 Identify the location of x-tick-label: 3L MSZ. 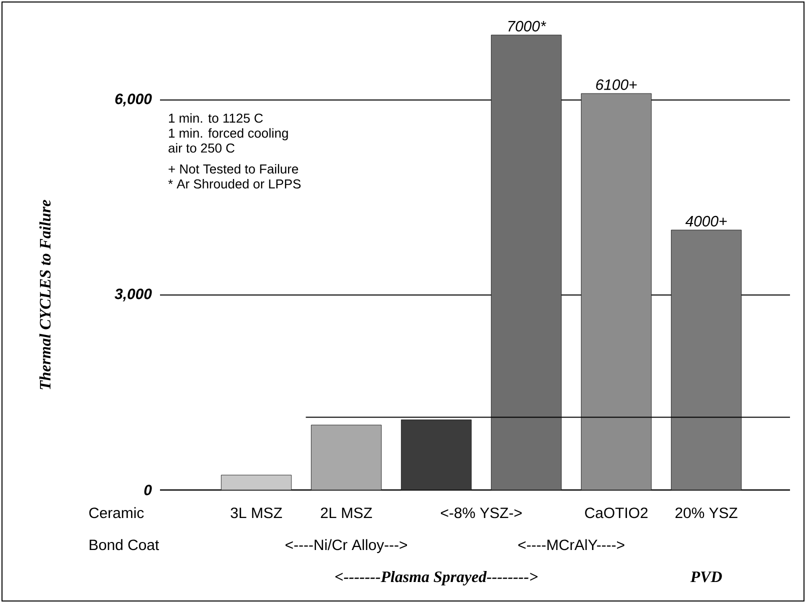
(256, 513).